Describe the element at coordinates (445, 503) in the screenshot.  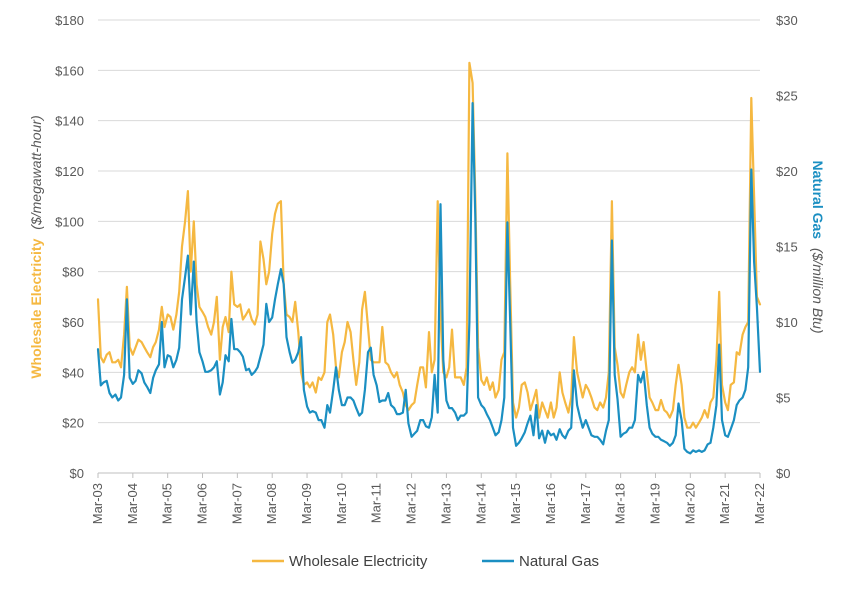
I see `x-tick-label: Mar-13` at that location.